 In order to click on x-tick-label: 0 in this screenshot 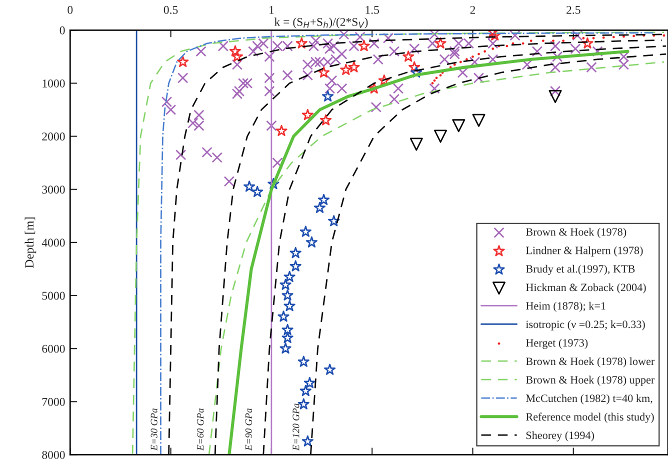, I will do `click(70, 10)`.